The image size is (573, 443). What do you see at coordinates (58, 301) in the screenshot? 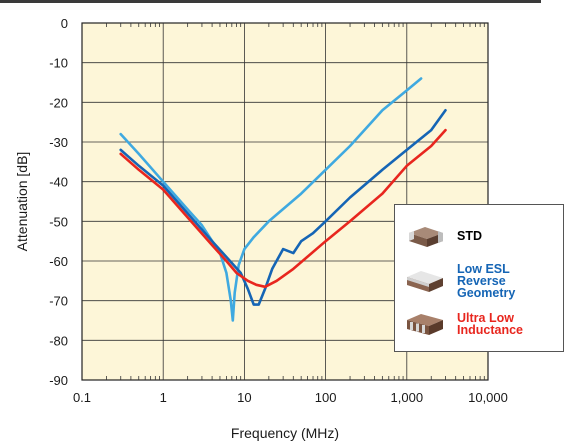
I see `y-tick-label: -70` at bounding box center [58, 301].